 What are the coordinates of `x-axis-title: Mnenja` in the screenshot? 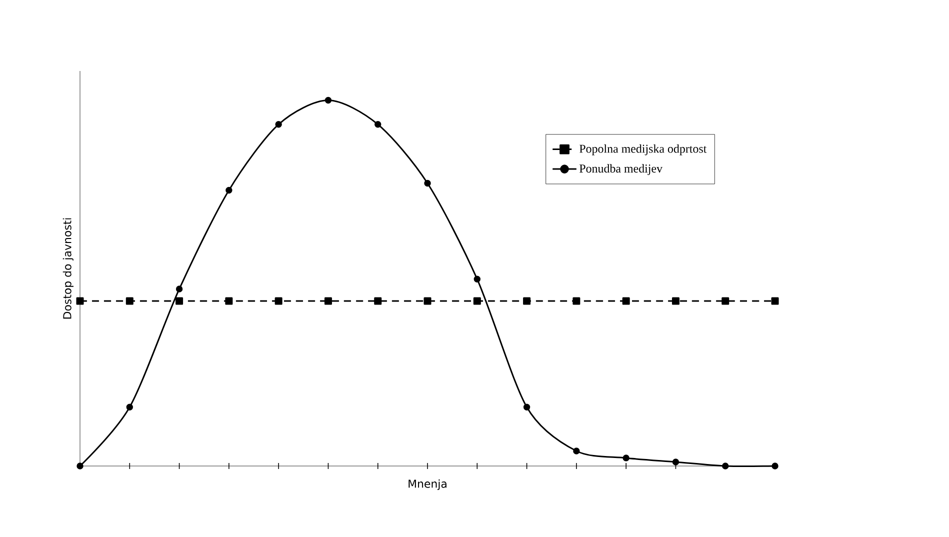 It's located at (427, 484).